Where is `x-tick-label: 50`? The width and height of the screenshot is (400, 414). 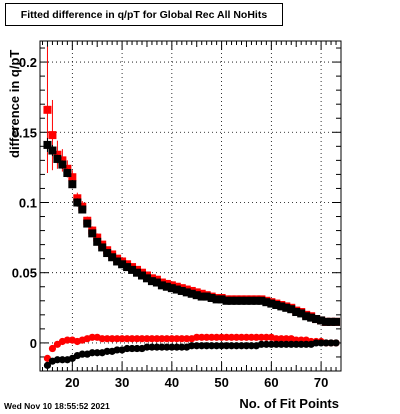 x-tick-label: 50 is located at coordinates (221, 382).